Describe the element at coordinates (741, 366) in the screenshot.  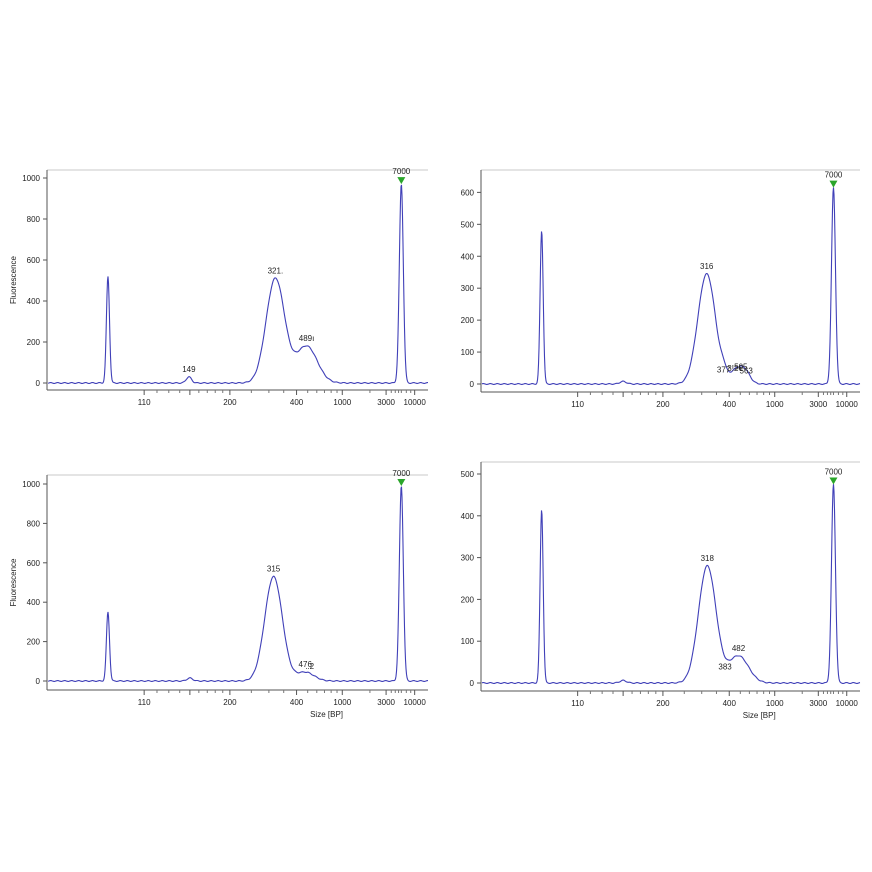
I see `peak-label: 505` at that location.